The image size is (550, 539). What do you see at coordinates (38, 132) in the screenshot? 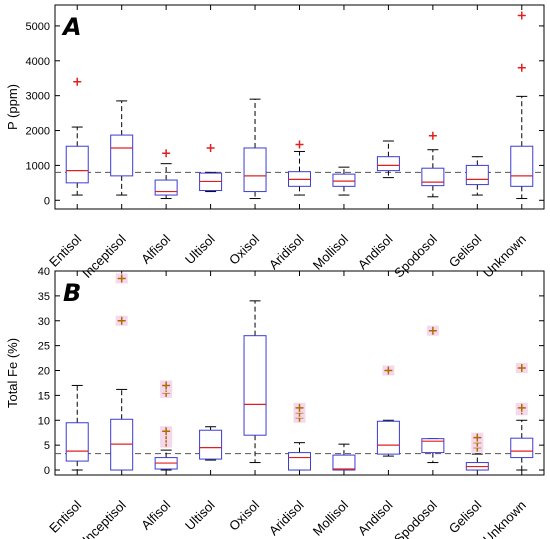
I see `y-tick-label: 2000` at bounding box center [38, 132].